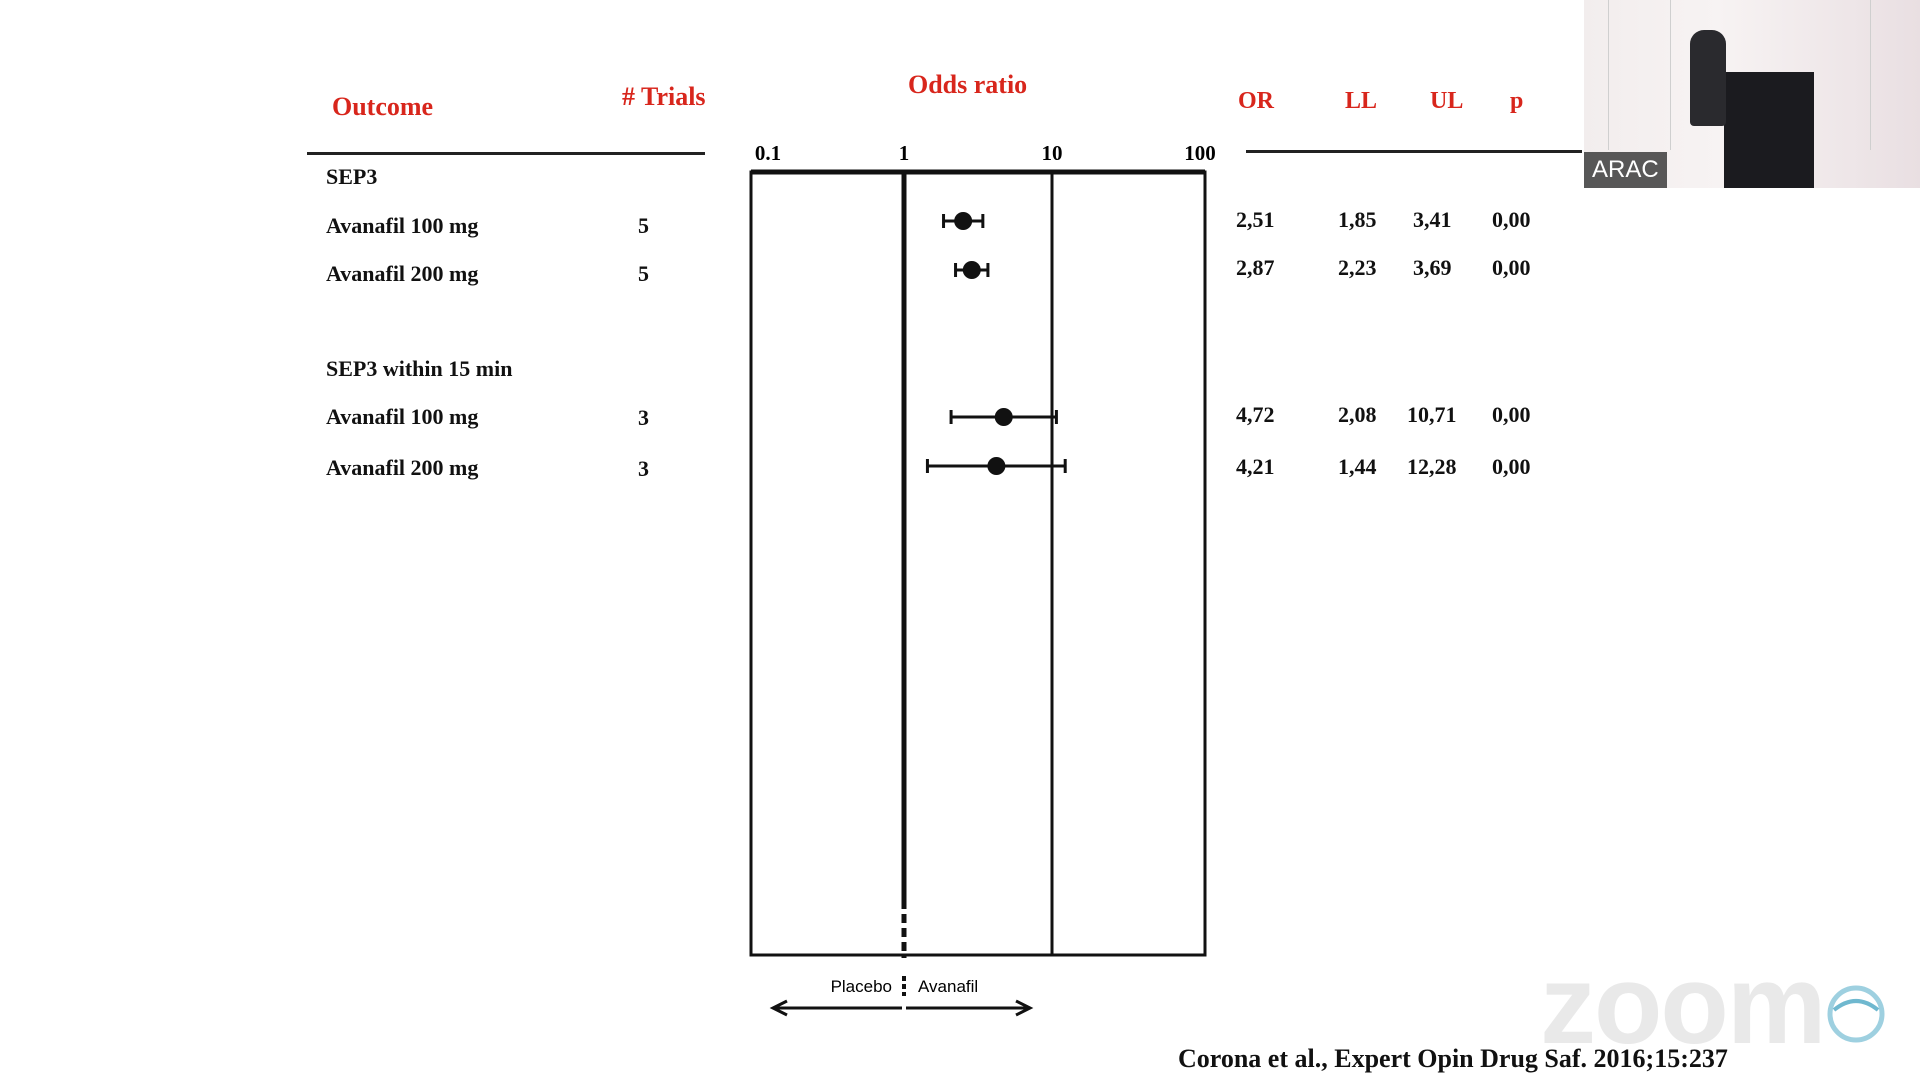 This screenshot has width=1920, height=1080. I want to click on header-rule-right, so click(1414, 151).